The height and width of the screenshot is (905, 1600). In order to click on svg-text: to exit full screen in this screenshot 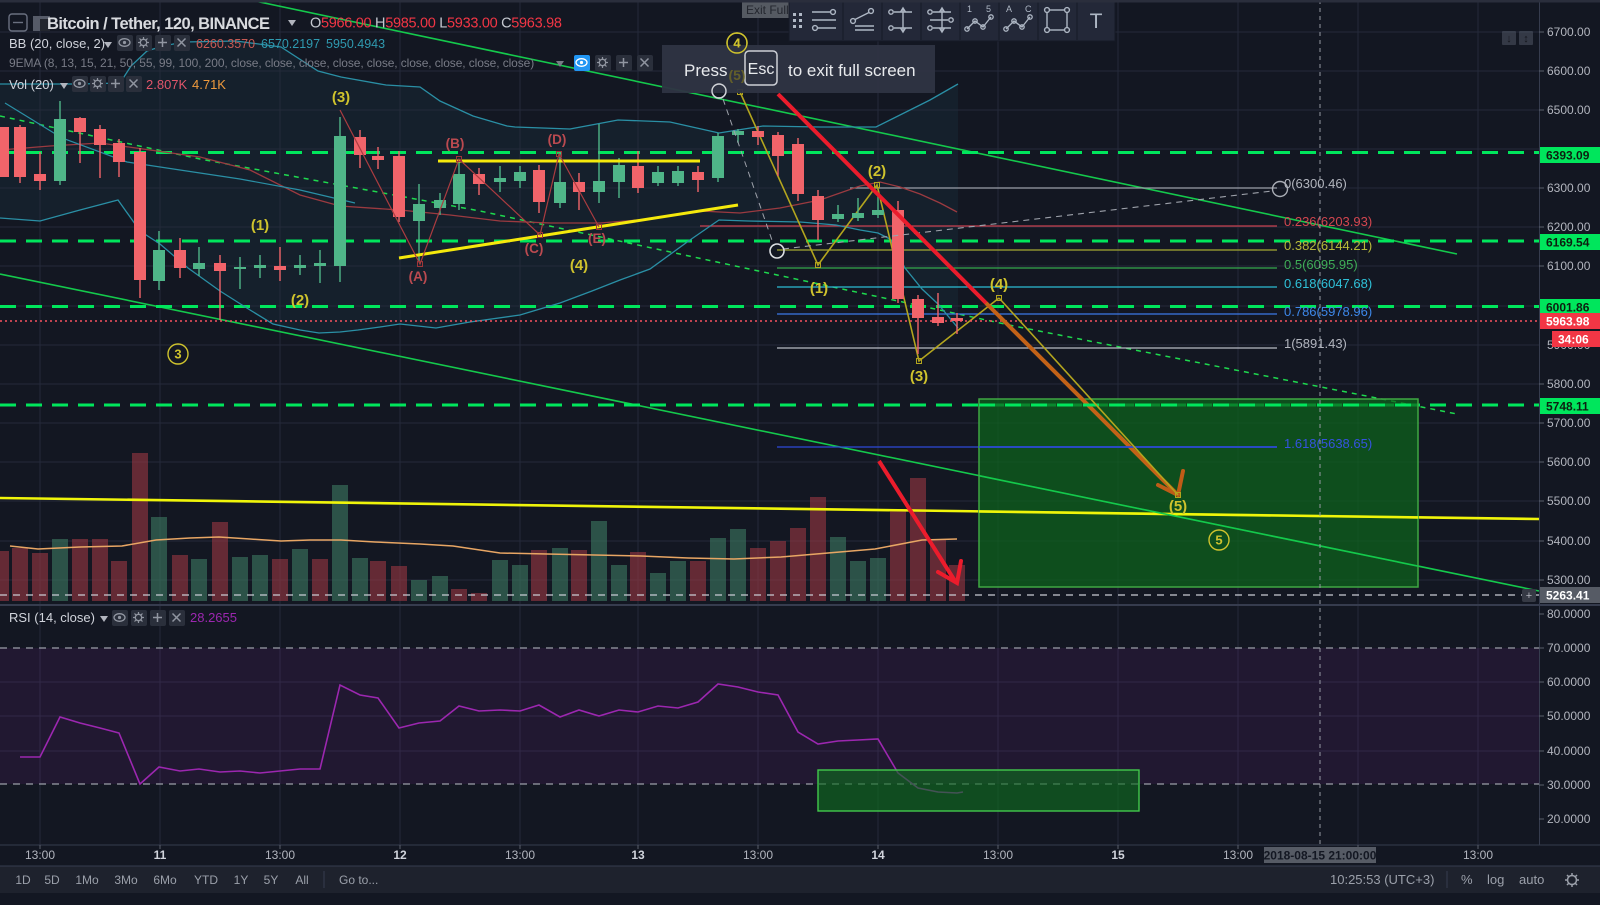, I will do `click(852, 70)`.